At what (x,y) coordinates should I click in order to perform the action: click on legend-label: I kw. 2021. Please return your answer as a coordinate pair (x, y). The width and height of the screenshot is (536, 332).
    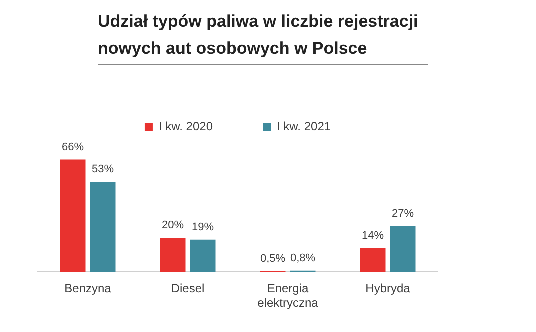
    Looking at the image, I should click on (304, 126).